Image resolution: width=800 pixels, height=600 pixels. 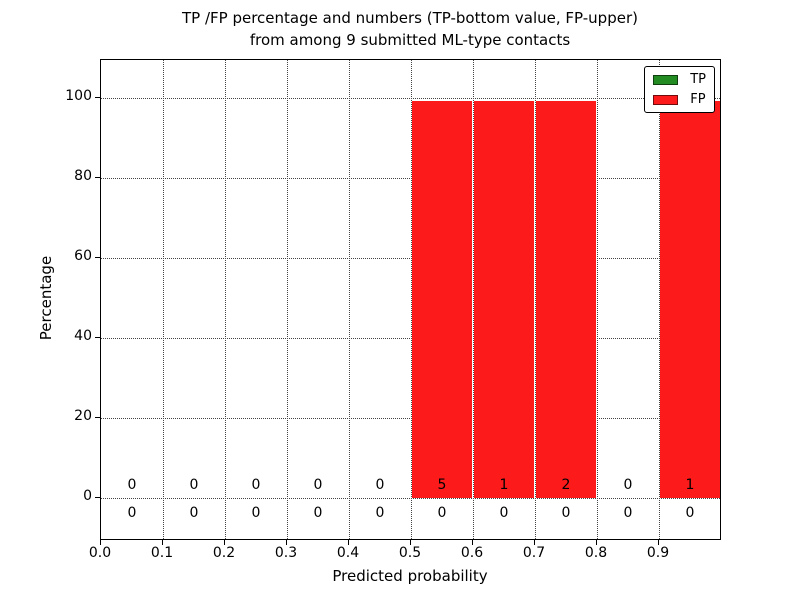 What do you see at coordinates (83, 336) in the screenshot?
I see `y-tick-label: 40` at bounding box center [83, 336].